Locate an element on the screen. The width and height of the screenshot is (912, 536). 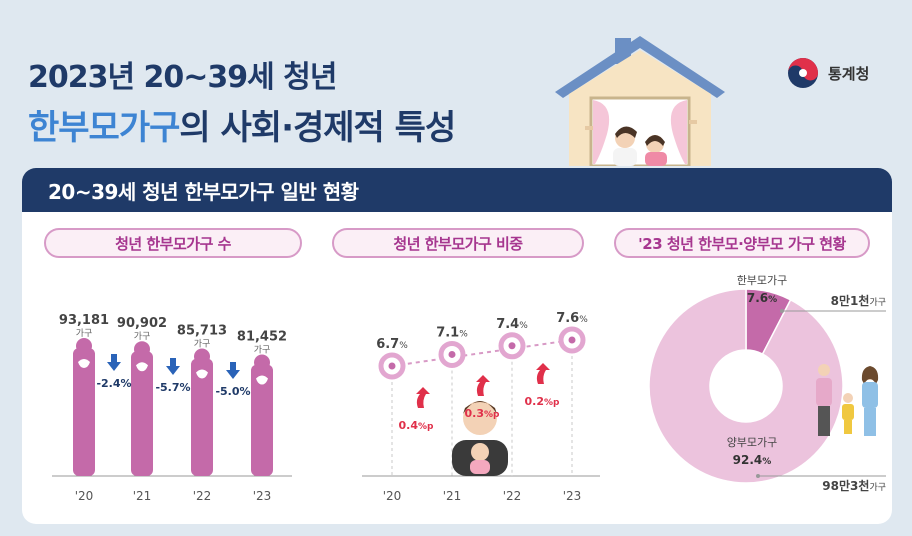
page-title-accent: 한부모가구 is located at coordinates (104, 128).